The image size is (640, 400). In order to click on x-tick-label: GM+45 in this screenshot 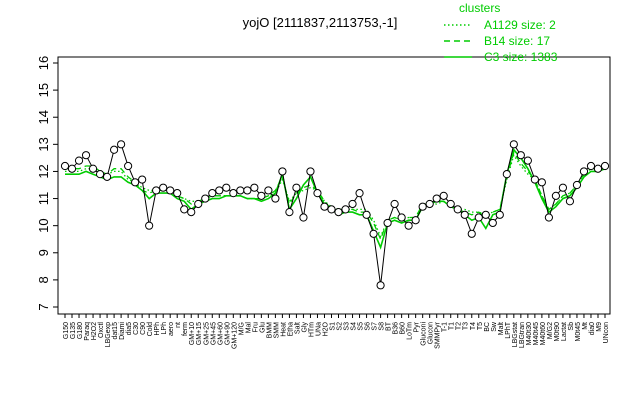, I will do `click(213, 333)`.